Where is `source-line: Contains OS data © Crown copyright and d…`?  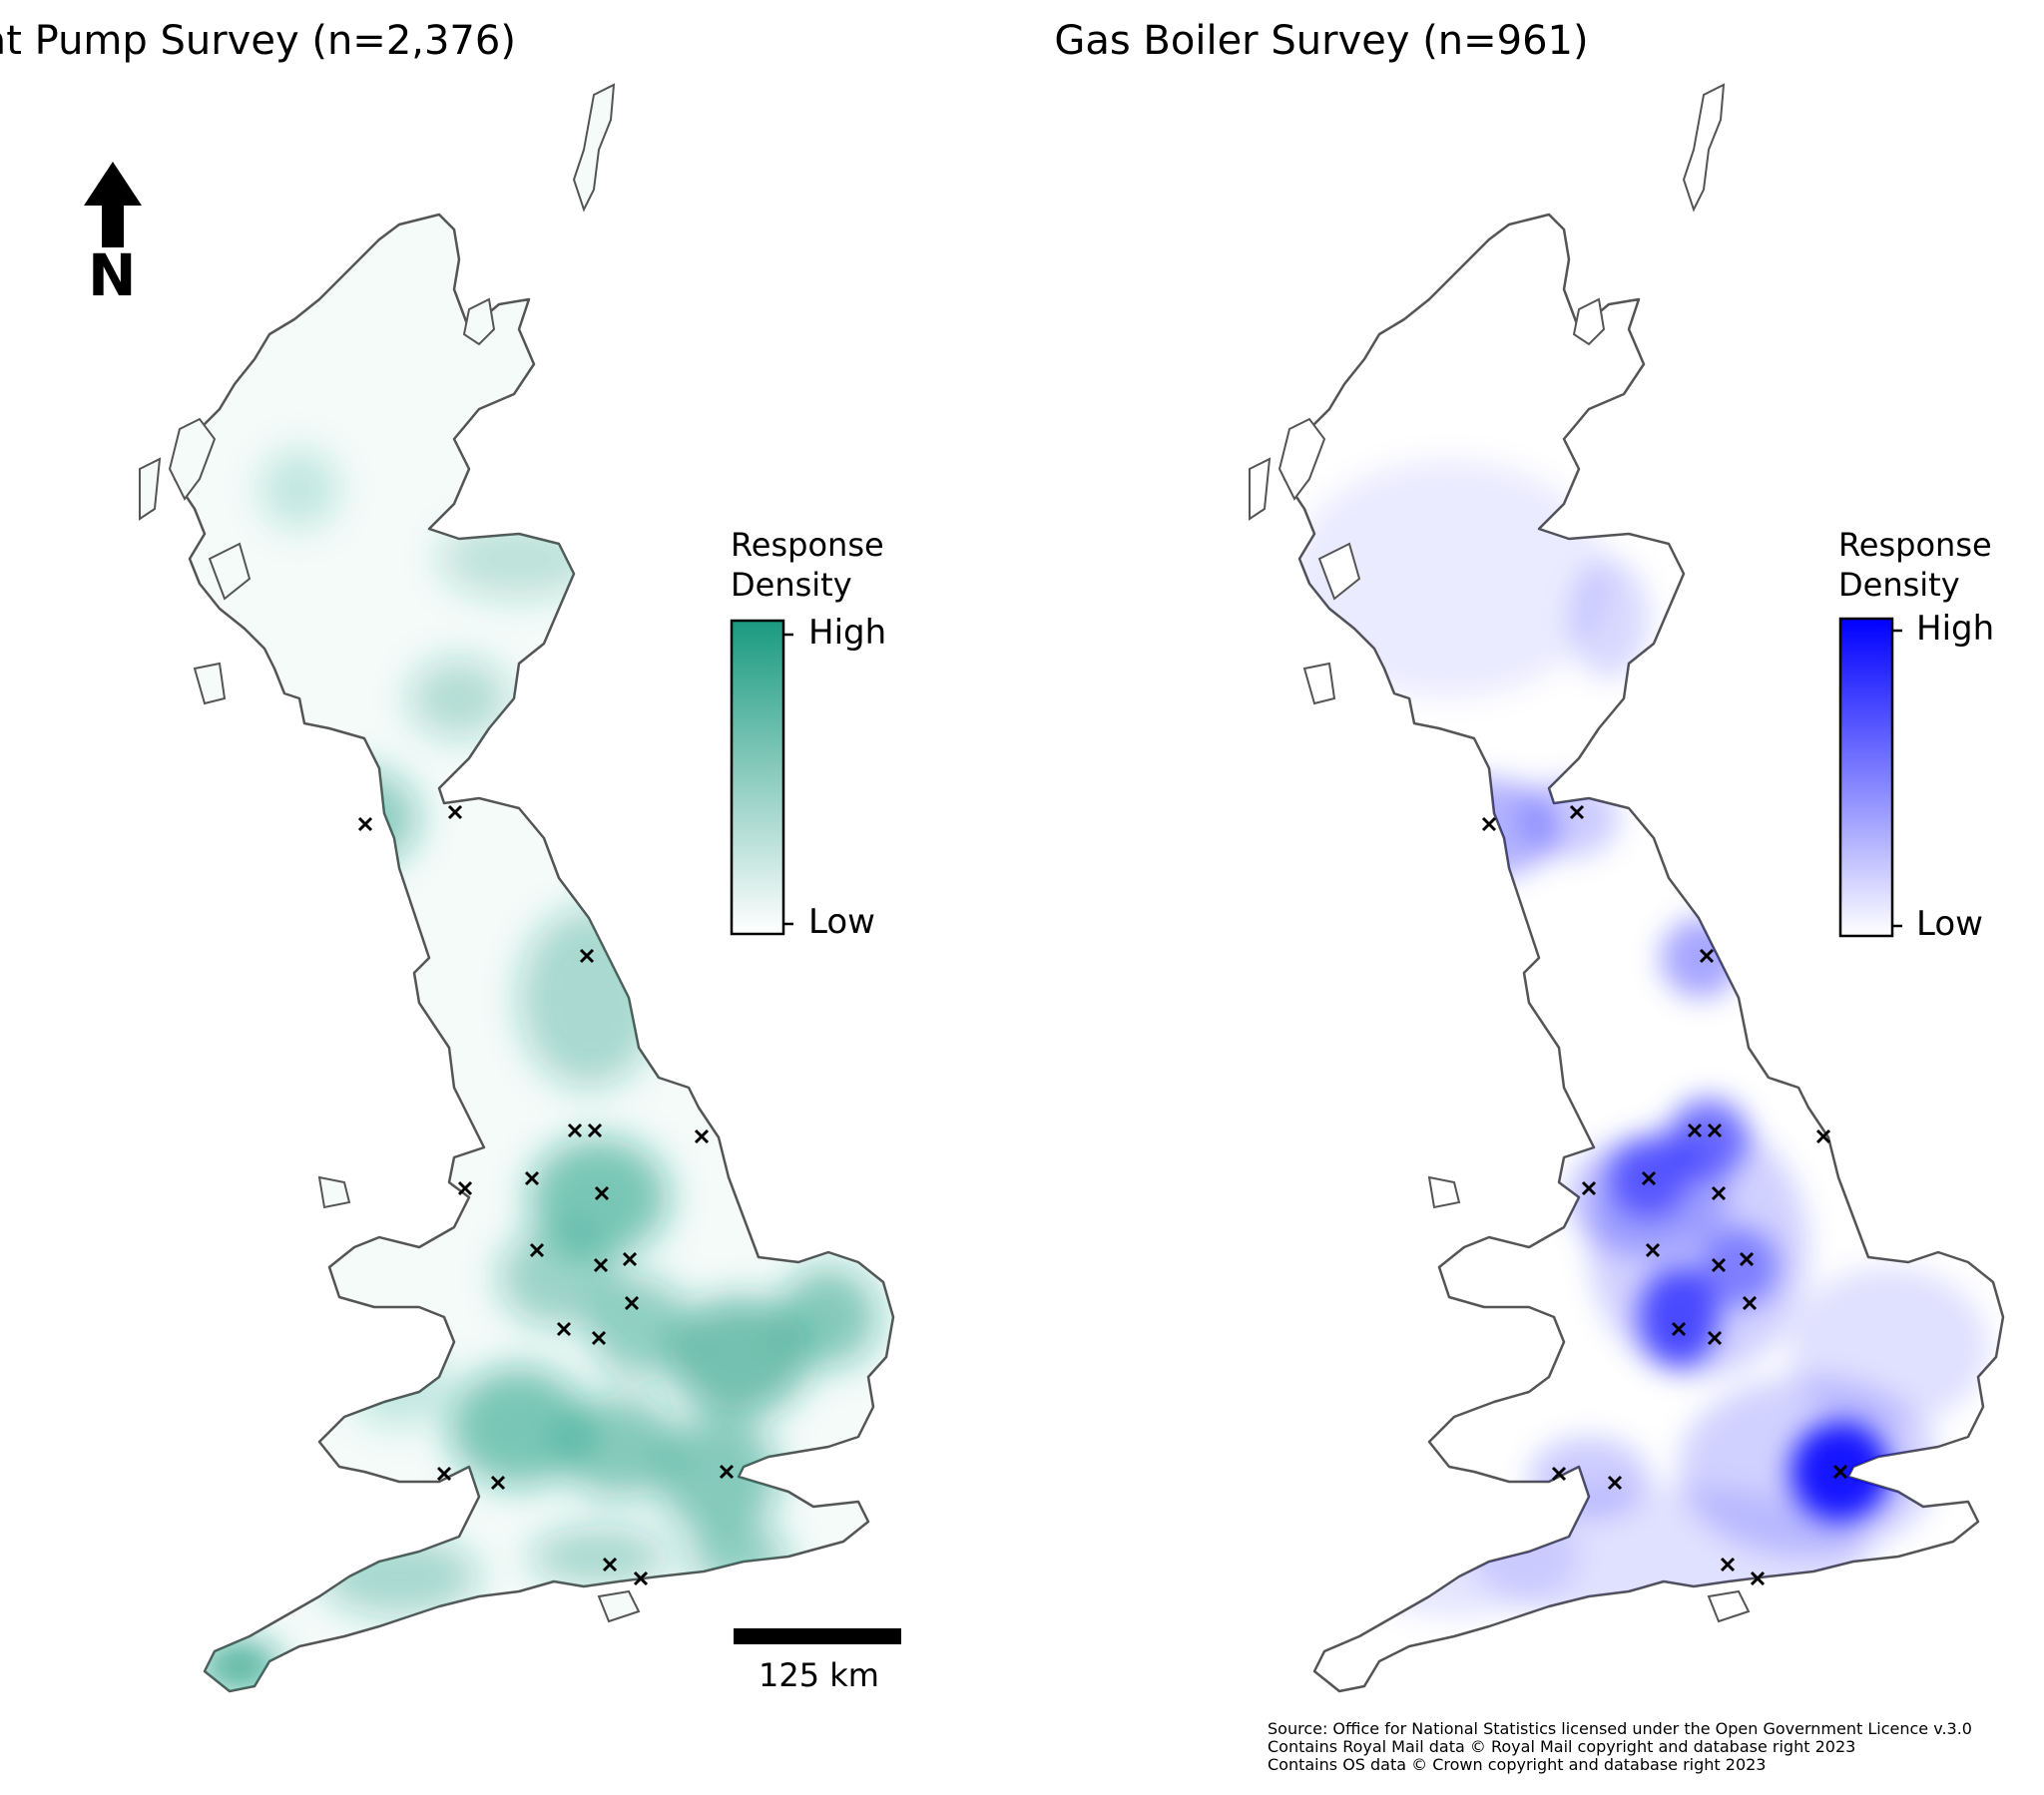
source-line: Contains OS data © Crown copyright and d… is located at coordinates (1517, 1765).